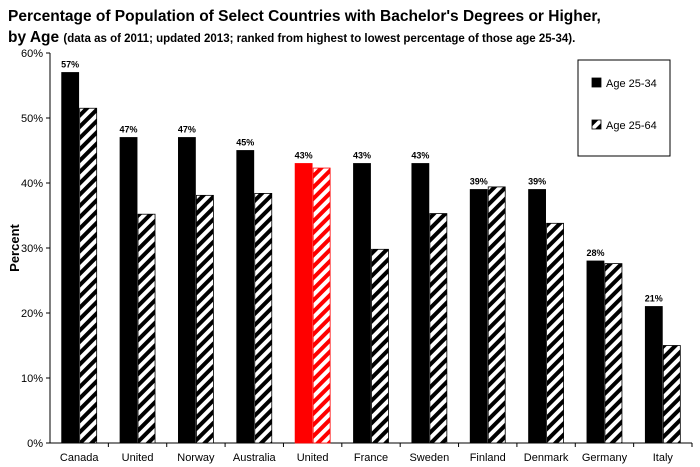 The height and width of the screenshot is (467, 700). What do you see at coordinates (371, 458) in the screenshot?
I see `x-category-label: France` at bounding box center [371, 458].